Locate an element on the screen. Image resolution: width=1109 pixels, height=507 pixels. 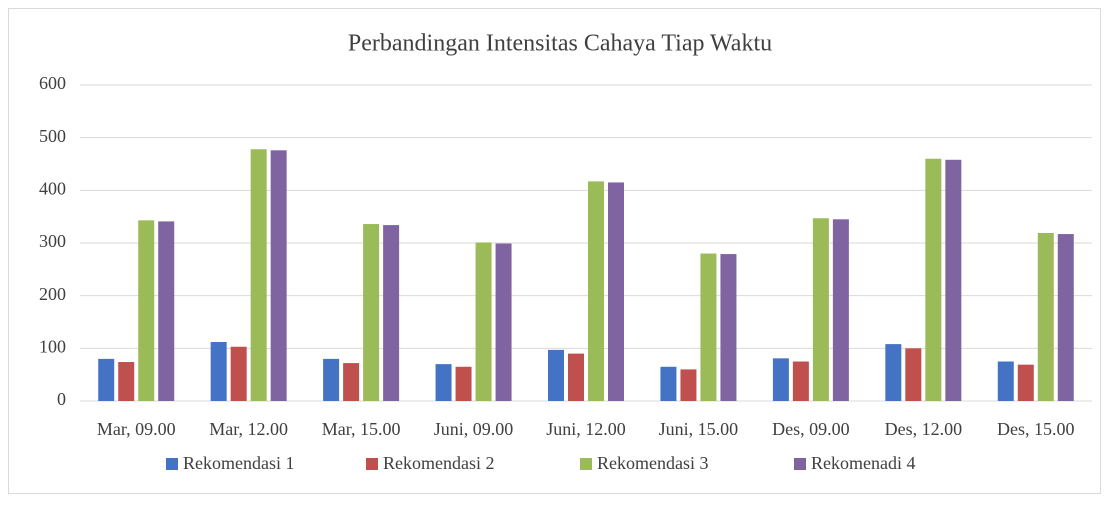
x-tick-label: Des, 09.00 is located at coordinates (811, 429).